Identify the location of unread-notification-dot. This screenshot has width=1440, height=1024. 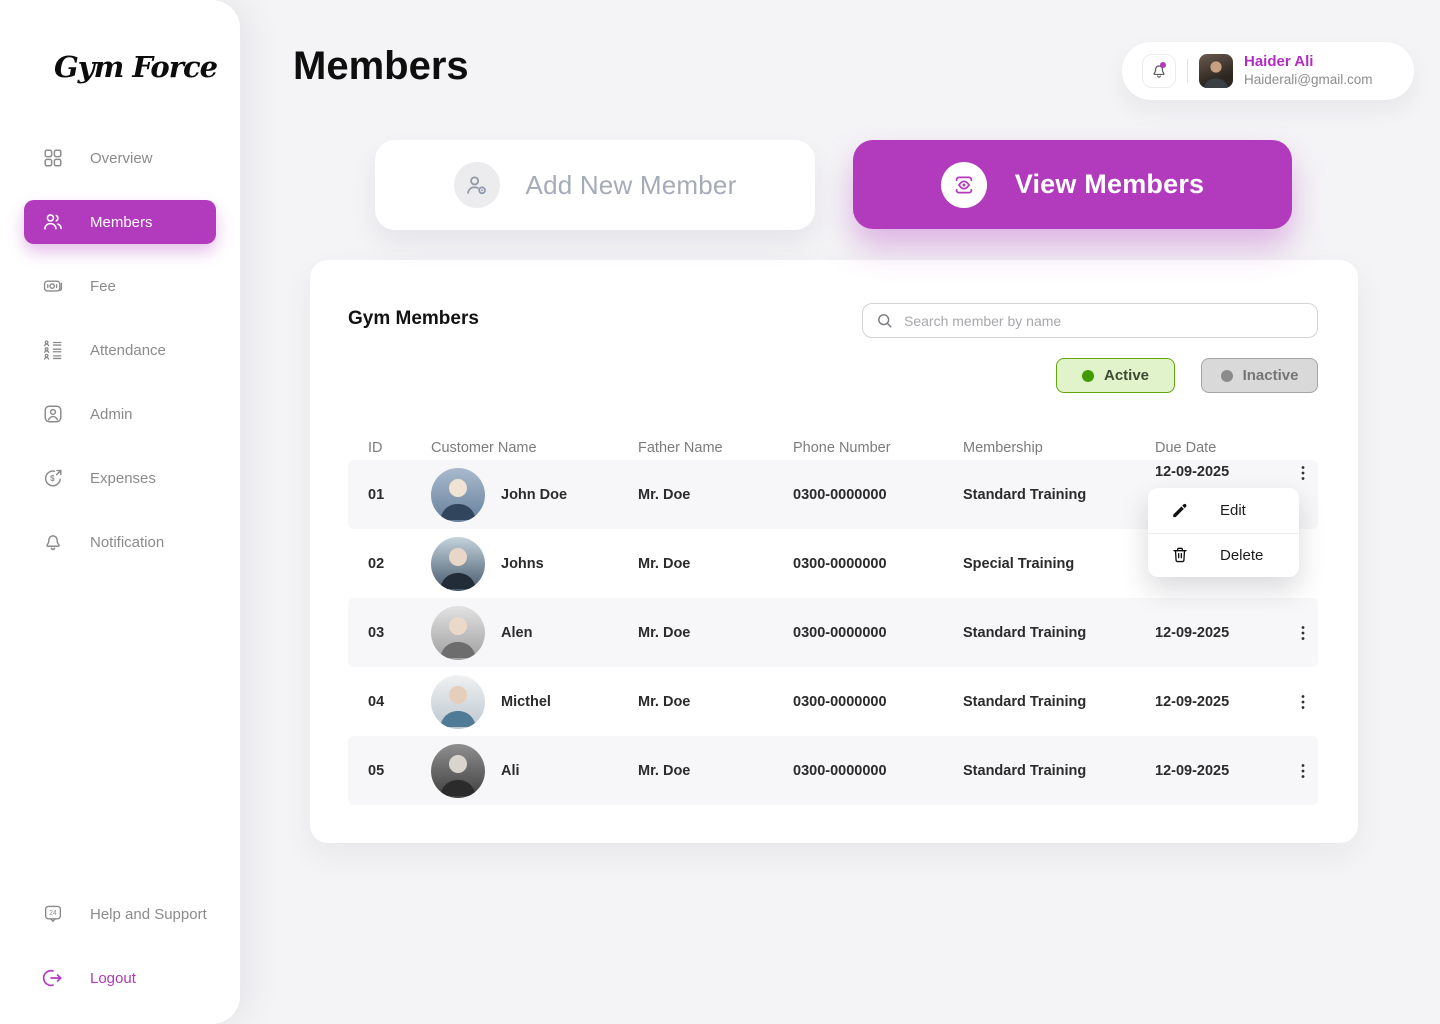
(1163, 65).